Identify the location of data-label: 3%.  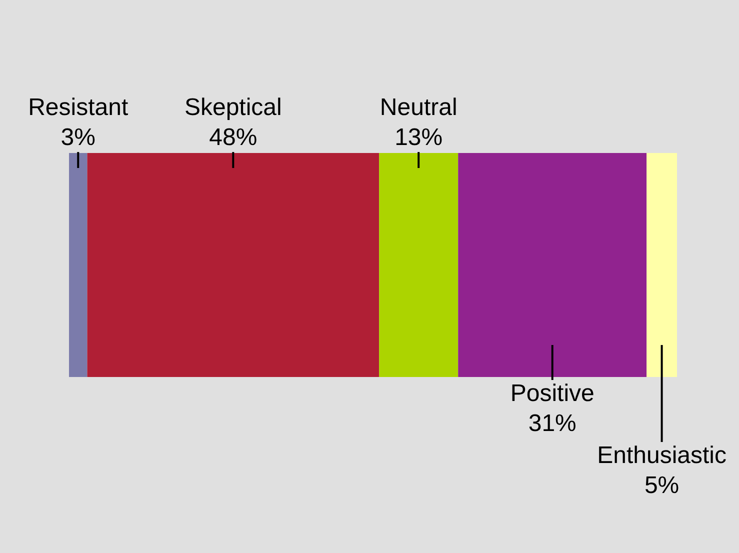
(78, 137).